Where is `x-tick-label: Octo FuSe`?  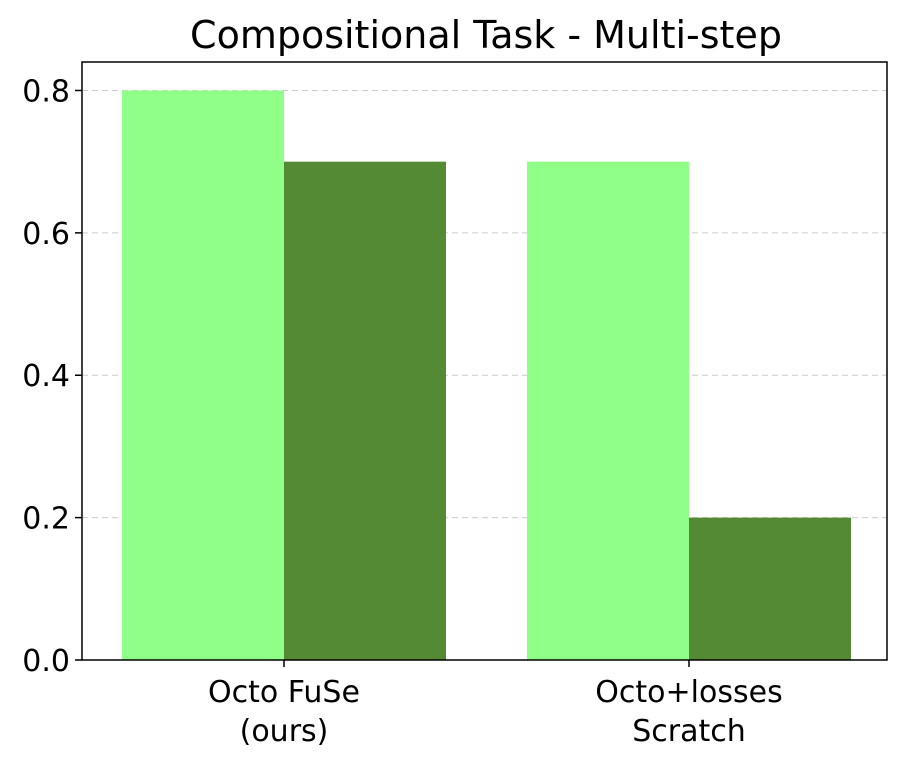
x-tick-label: Octo FuSe is located at coordinates (284, 692).